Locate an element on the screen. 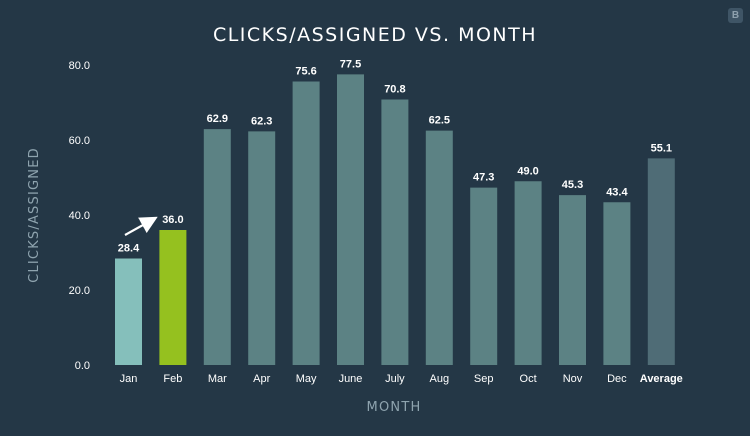 This screenshot has width=750, height=436. value-label-oct: 49.0 is located at coordinates (527, 171).